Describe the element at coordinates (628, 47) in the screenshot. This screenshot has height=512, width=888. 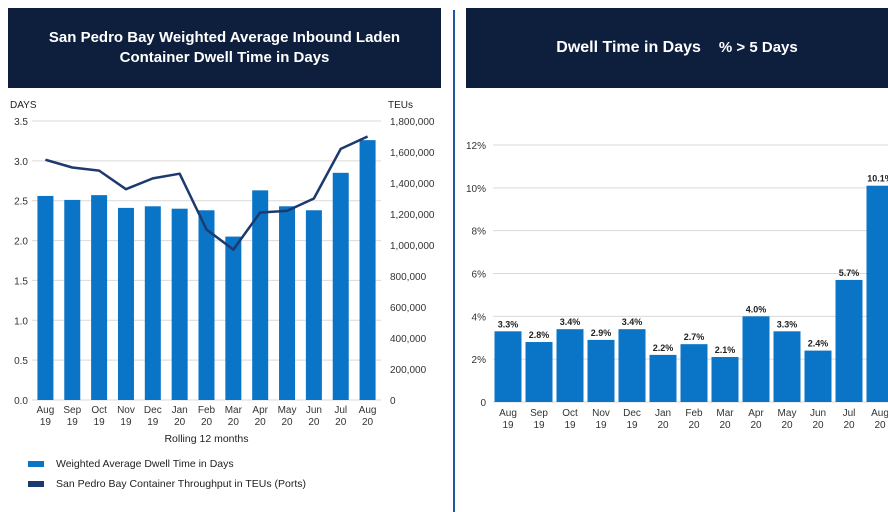
I see `right-chart-title: Dwell Time in Days` at that location.